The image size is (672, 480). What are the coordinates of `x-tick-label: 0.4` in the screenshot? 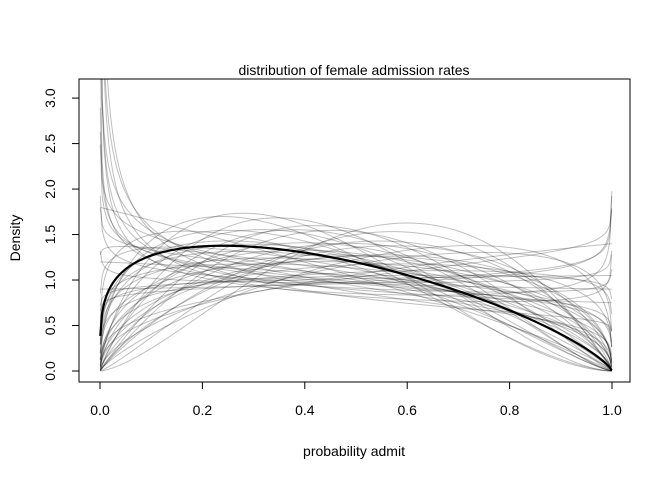 It's located at (305, 410).